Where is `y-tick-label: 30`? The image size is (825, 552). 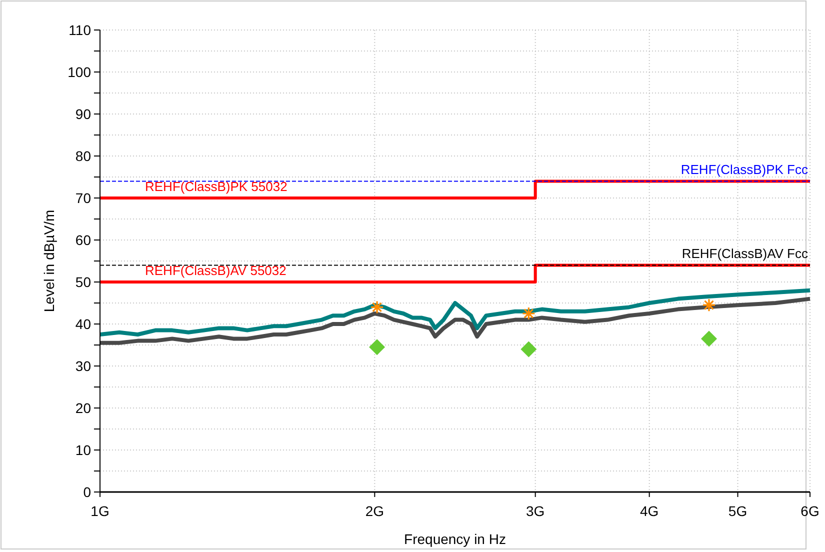
y-tick-label: 30 is located at coordinates (83, 366).